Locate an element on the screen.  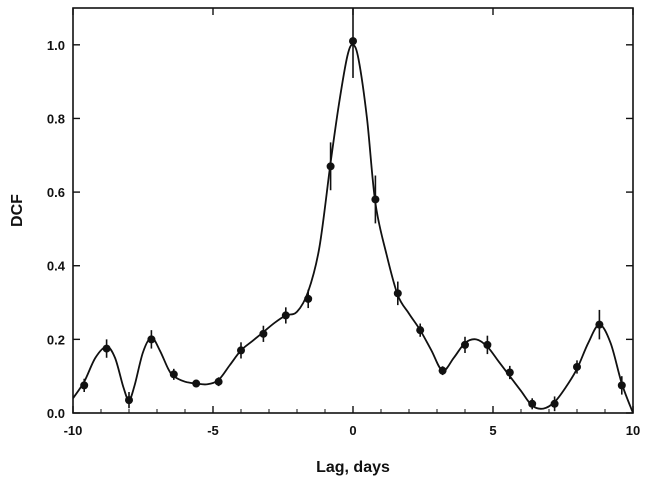
y-tick-label: 0.4 is located at coordinates (56, 266).